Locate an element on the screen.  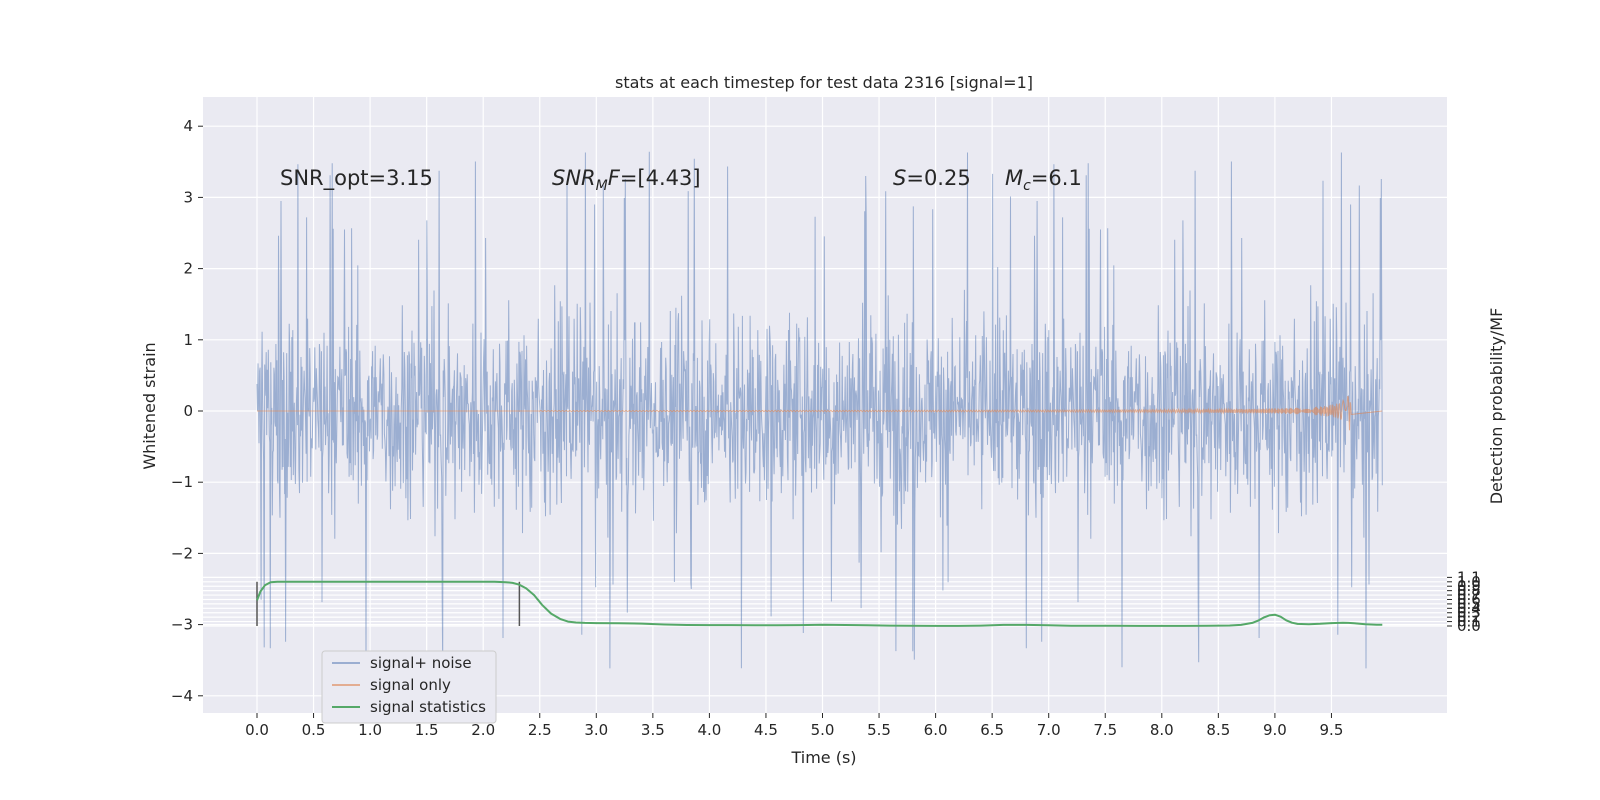
y-left-tick-label: −4 is located at coordinates (182, 696).